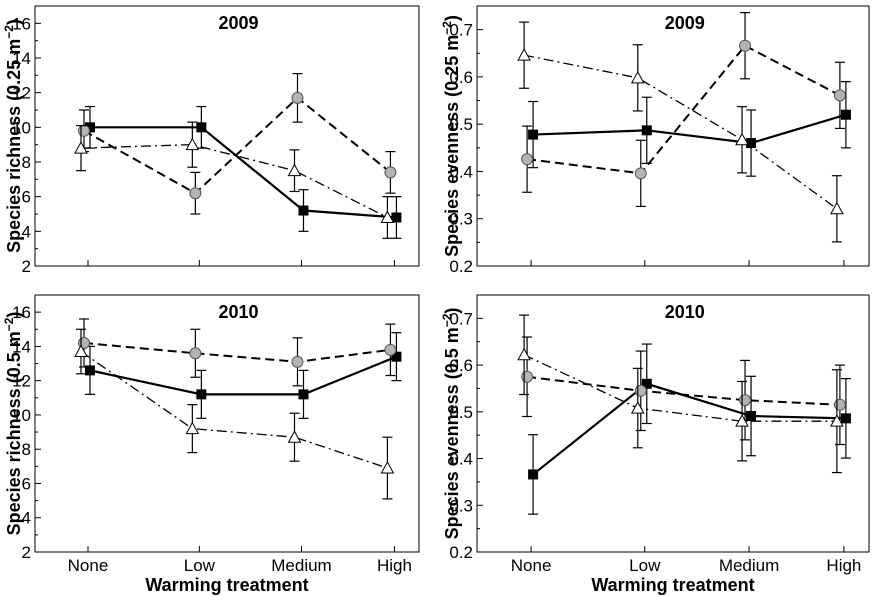 This screenshot has height=597, width=879. What do you see at coordinates (672, 585) in the screenshot?
I see `x-axis-title: Warming treatment` at bounding box center [672, 585].